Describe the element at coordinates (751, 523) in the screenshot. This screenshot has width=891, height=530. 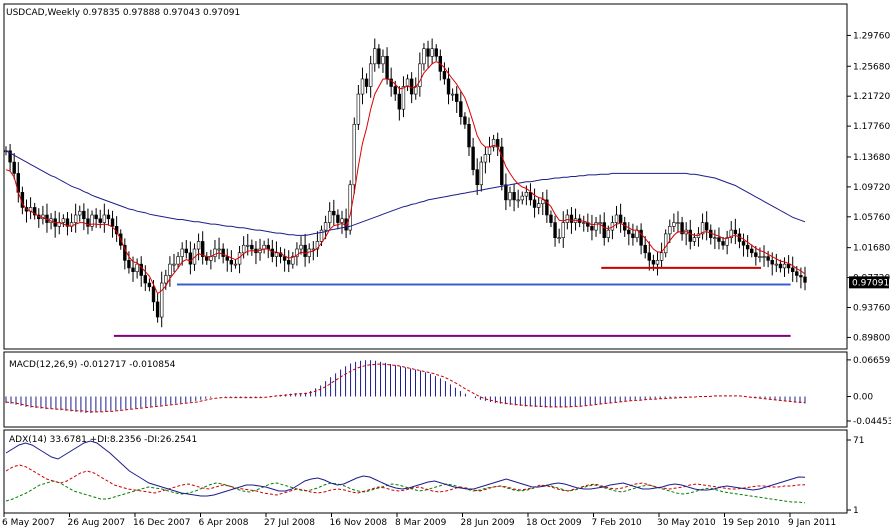
I see `x-tick-label: 19 Sep 2010` at that location.